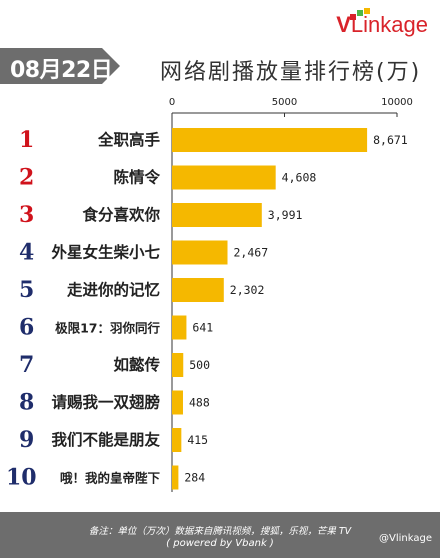  What do you see at coordinates (247, 290) in the screenshot?
I see `value-label: 2,302` at bounding box center [247, 290].